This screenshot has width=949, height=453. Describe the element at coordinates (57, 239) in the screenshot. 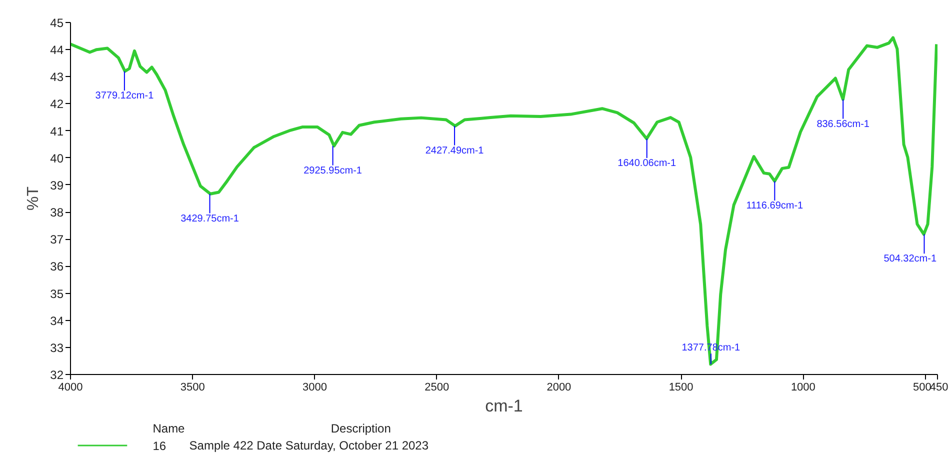

I see `y-tick-label: 37` at that location.